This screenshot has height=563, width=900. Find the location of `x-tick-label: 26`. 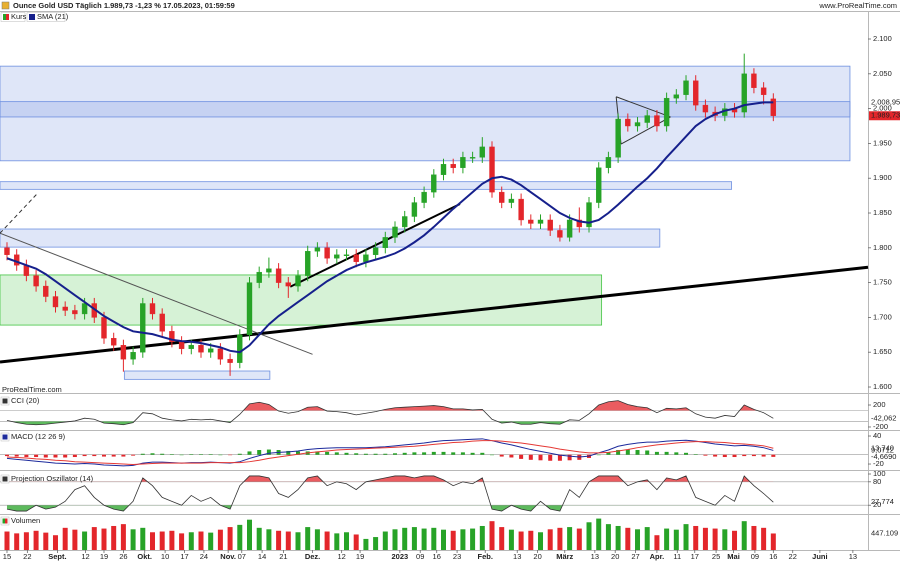

x-tick-label: 26 is located at coordinates (123, 556).